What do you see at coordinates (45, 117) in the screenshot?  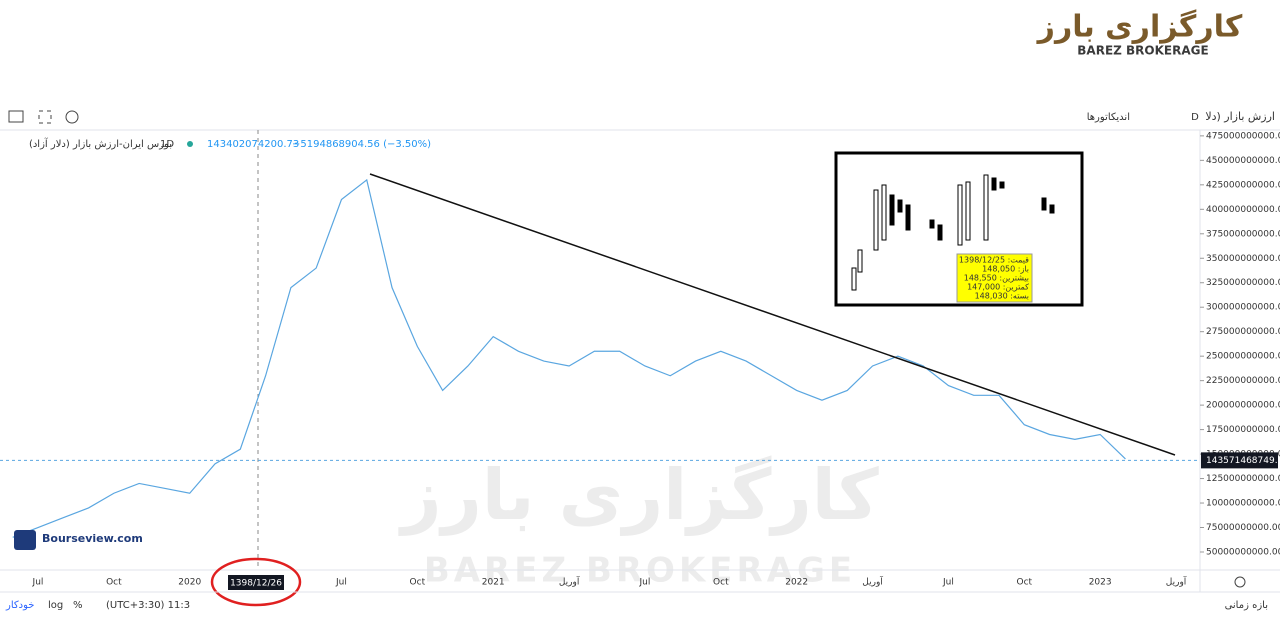 I see `fullscreen-icon` at bounding box center [45, 117].